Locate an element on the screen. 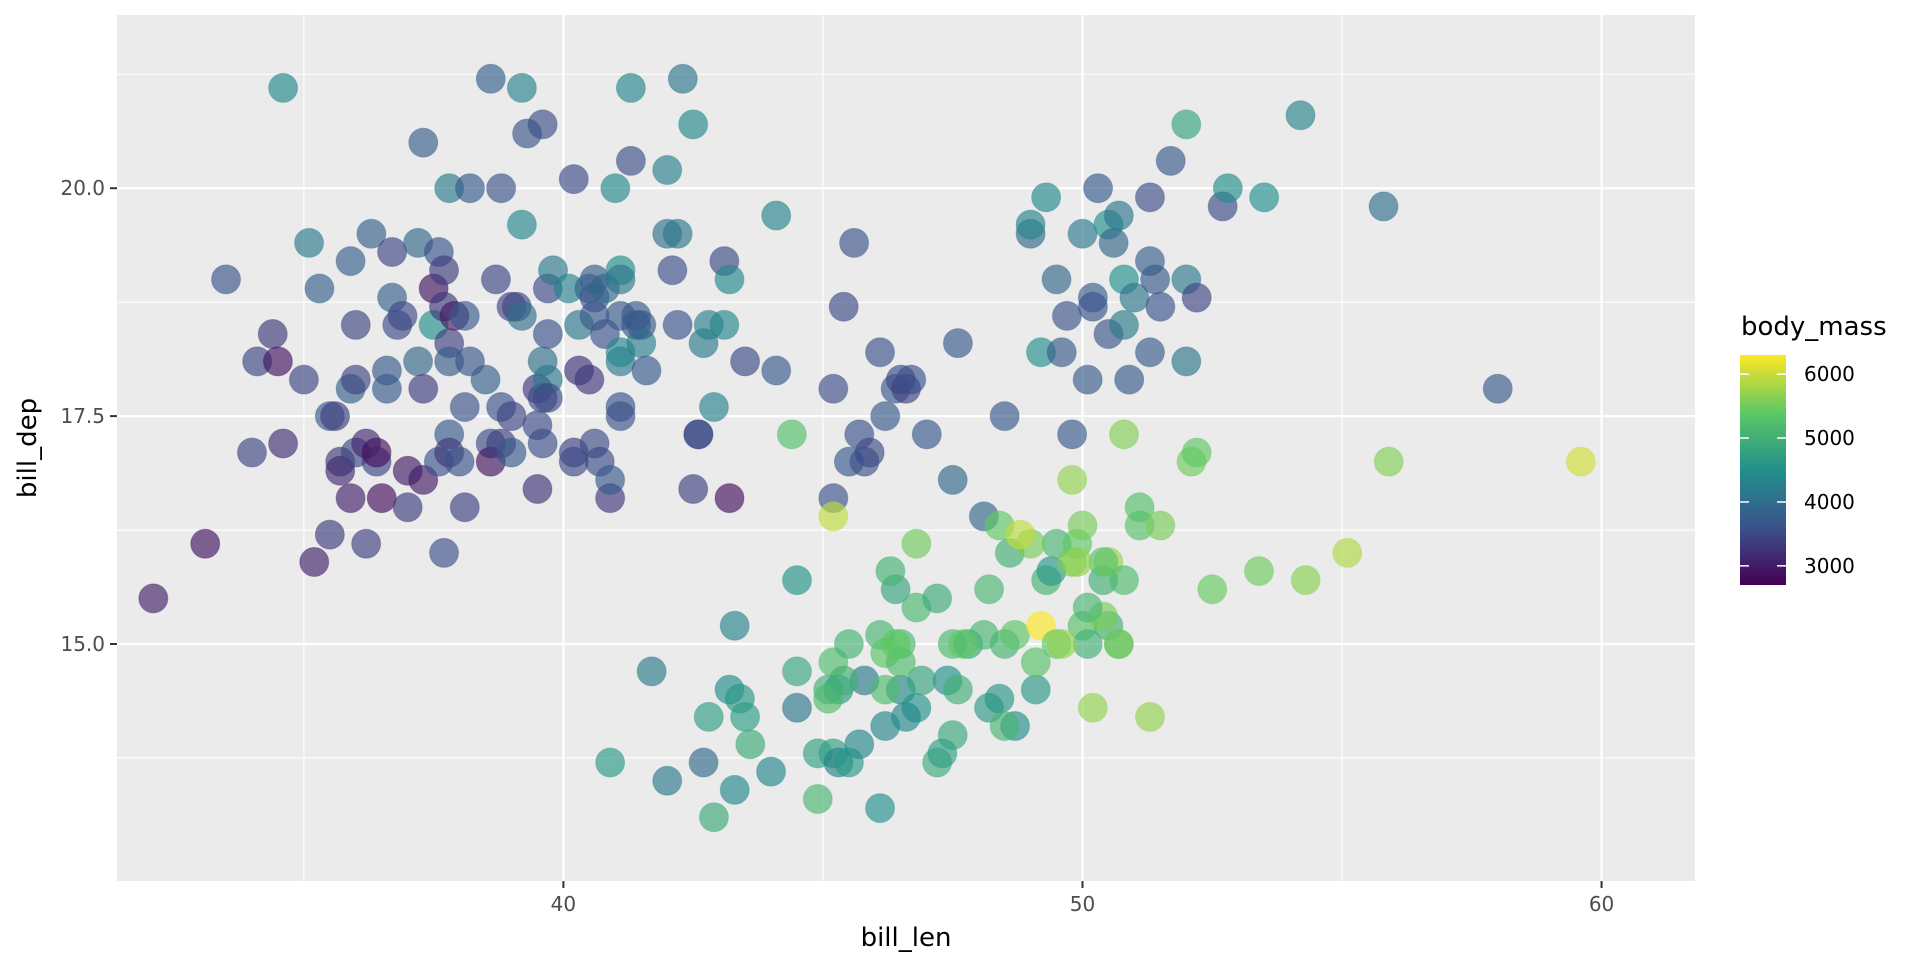 This screenshot has height=960, width=1920. y-axis: 15.0 17.5 20.0 is located at coordinates (88, 416).